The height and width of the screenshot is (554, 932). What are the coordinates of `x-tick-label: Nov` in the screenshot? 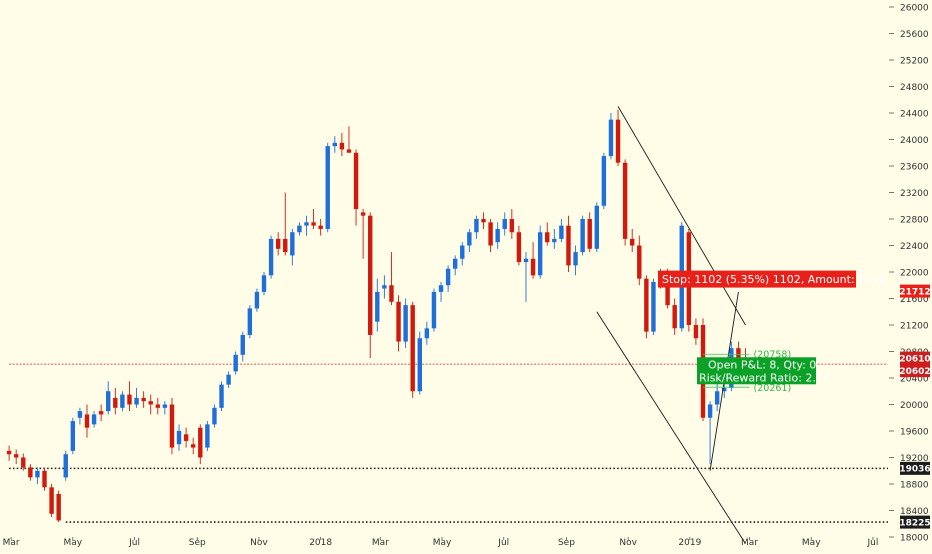 It's located at (259, 543).